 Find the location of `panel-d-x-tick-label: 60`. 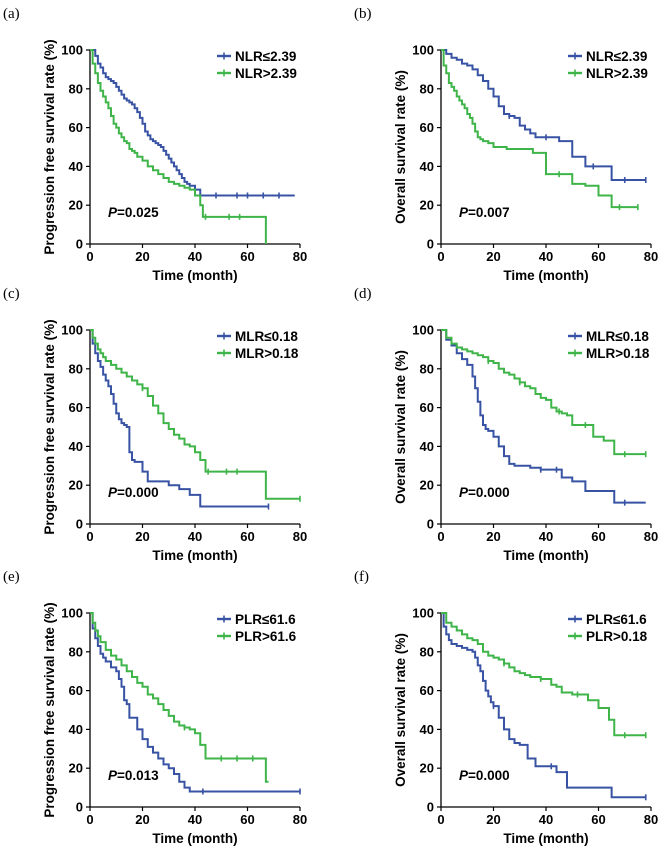

panel-d-x-tick-label: 60 is located at coordinates (598, 536).